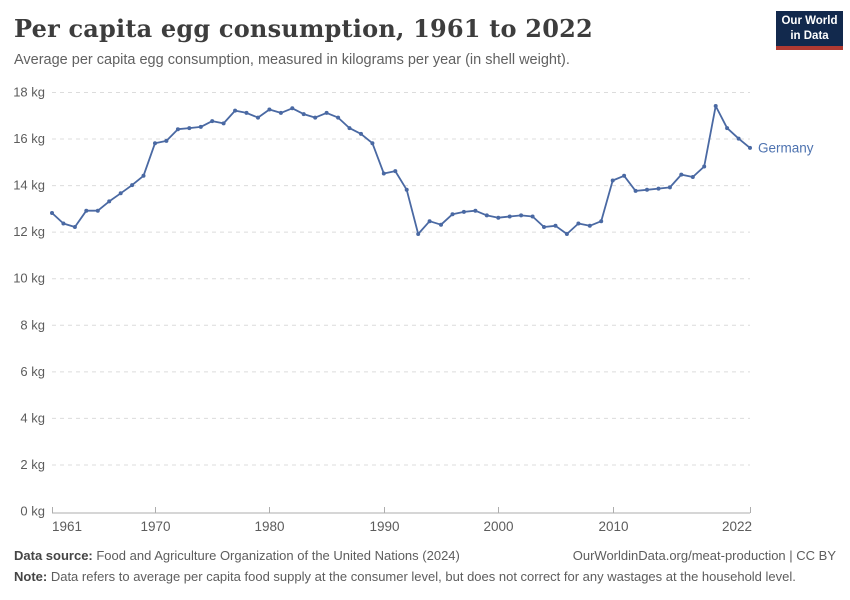 Image resolution: width=850 pixels, height=600 pixels. I want to click on x-axis-label: 1990, so click(384, 526).